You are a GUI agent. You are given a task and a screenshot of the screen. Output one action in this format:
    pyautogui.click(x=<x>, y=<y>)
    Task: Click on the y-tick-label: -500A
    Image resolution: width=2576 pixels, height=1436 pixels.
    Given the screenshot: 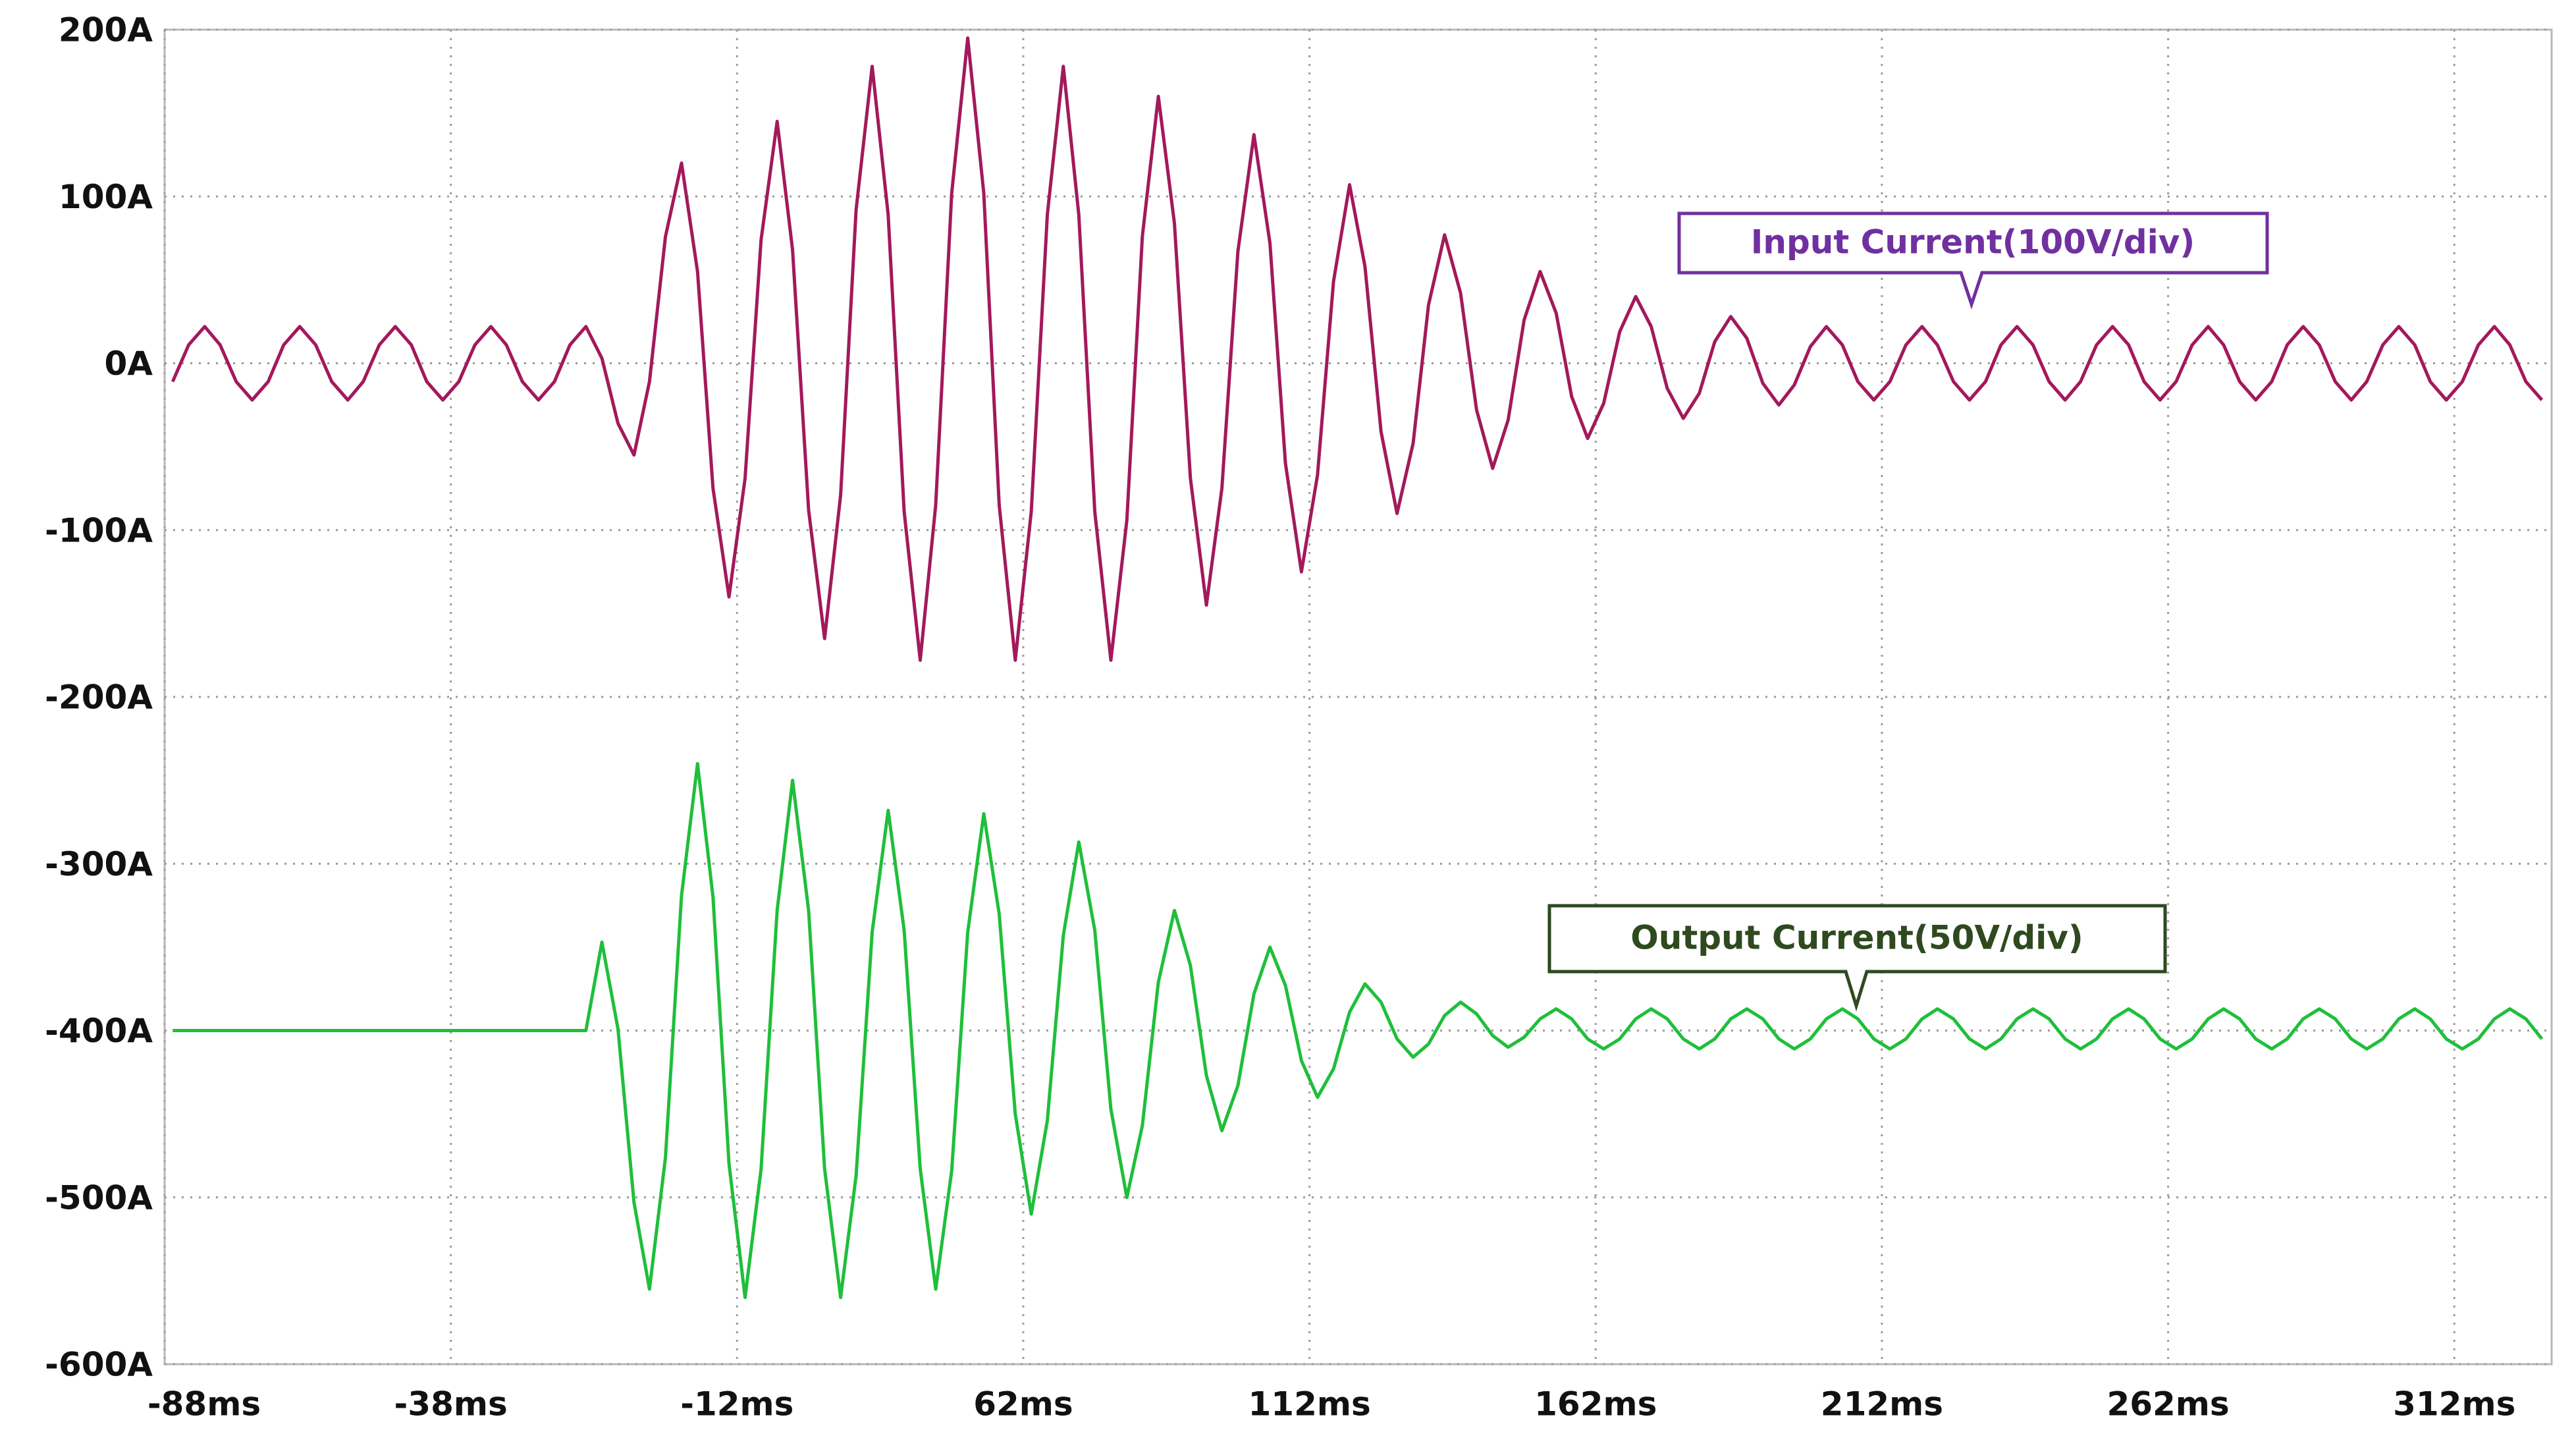 What is the action you would take?
    pyautogui.click(x=99, y=1197)
    